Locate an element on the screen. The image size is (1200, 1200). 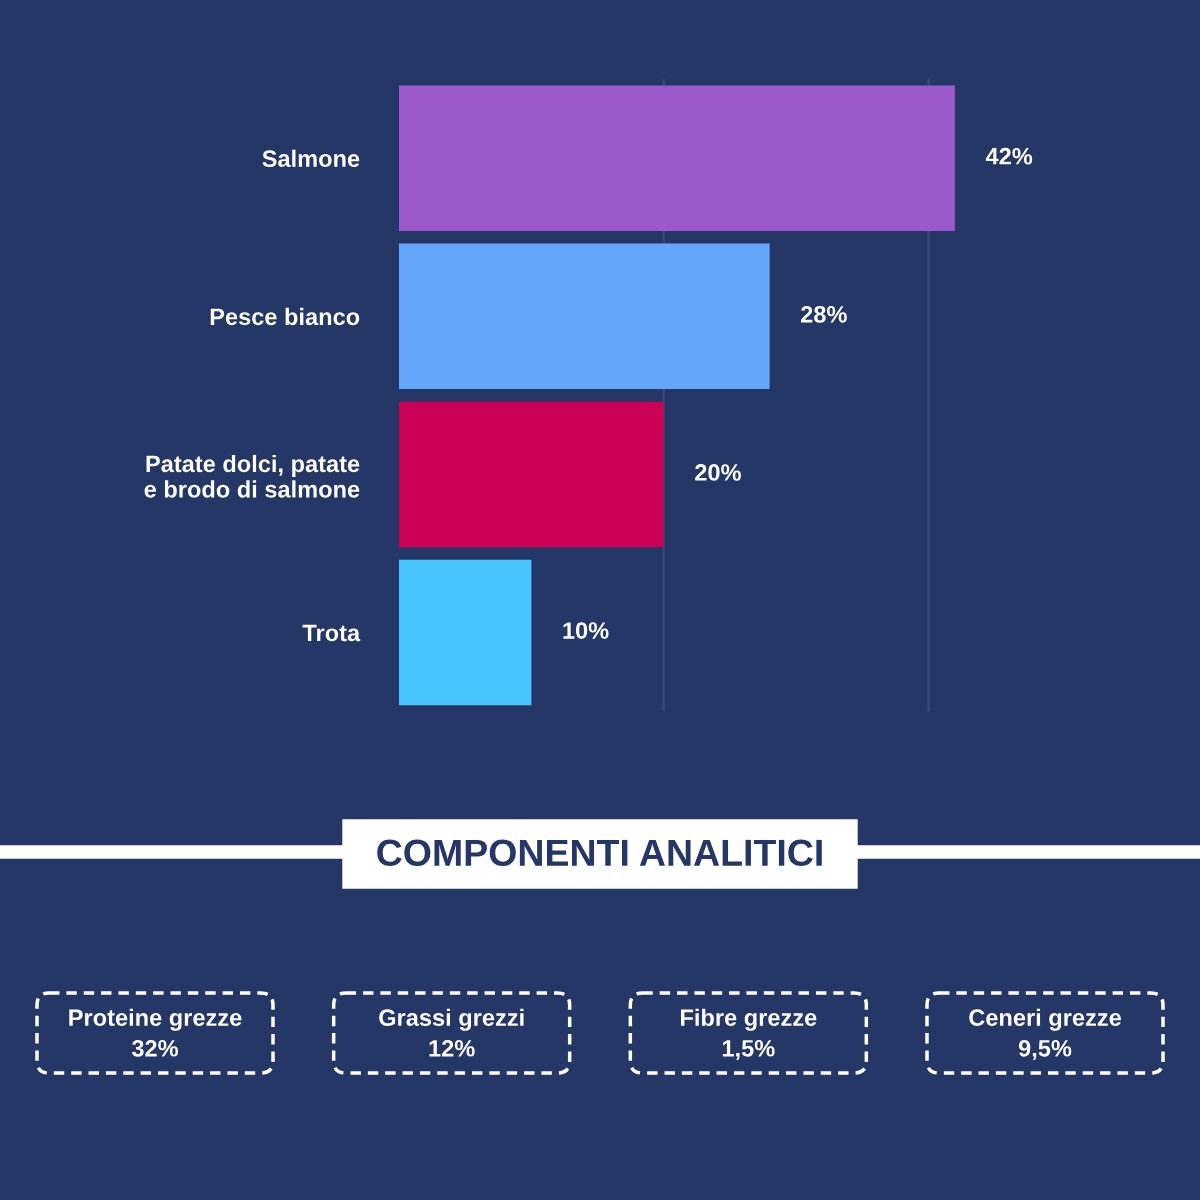
data-label: 10% is located at coordinates (586, 630).